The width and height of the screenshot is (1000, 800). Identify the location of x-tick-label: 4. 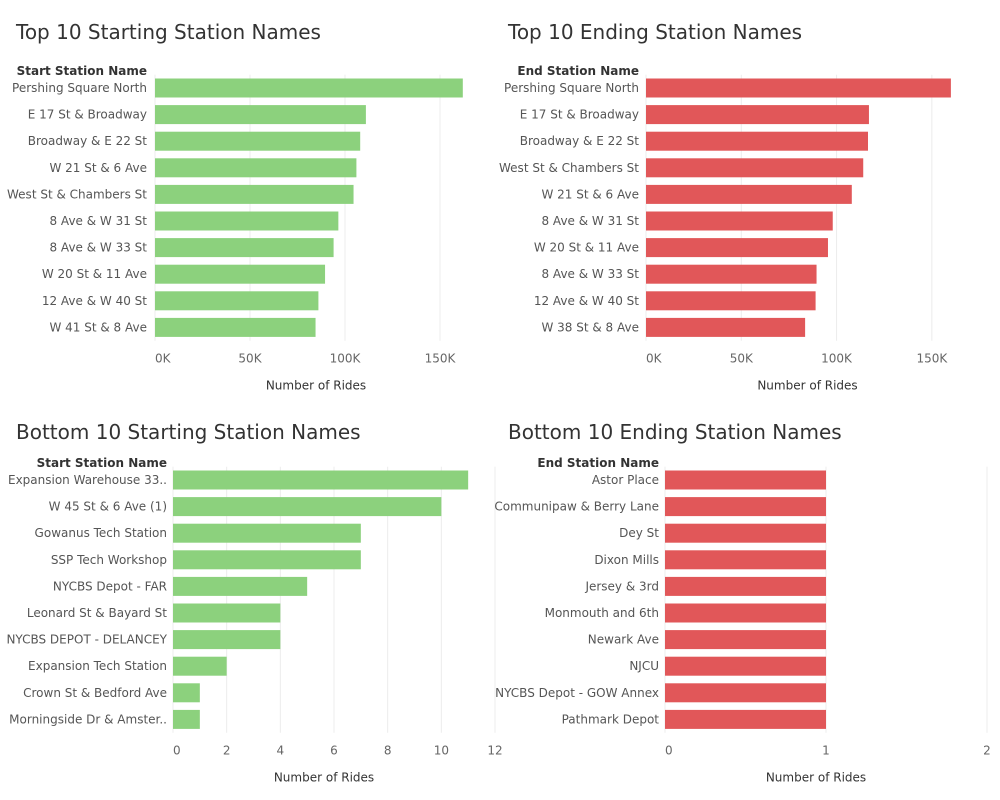
(281, 751).